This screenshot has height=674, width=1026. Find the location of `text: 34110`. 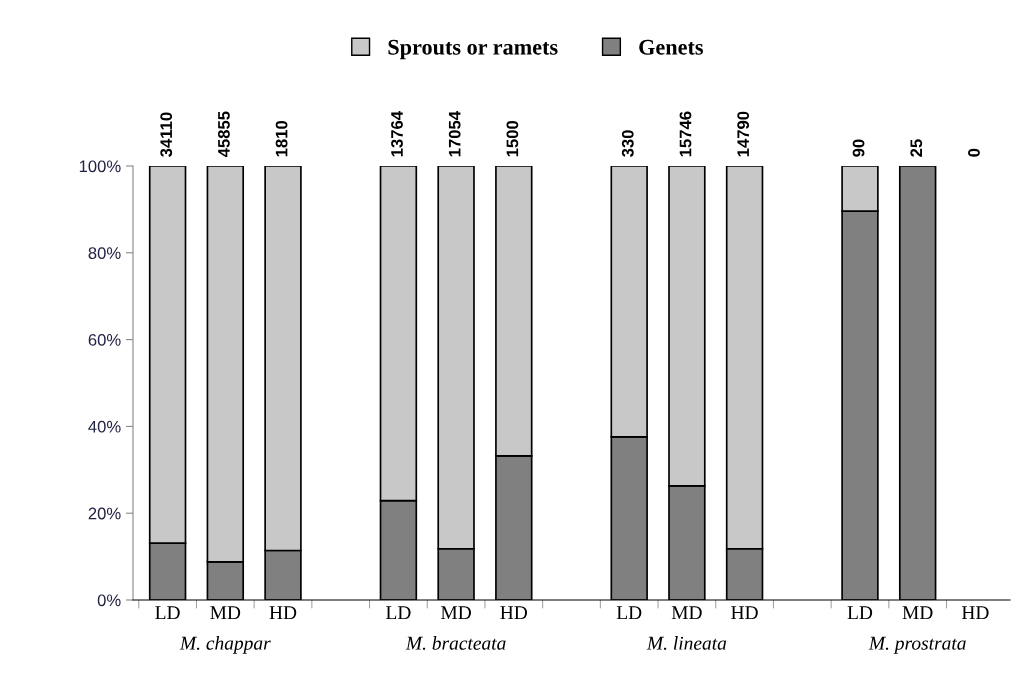

text: 34110 is located at coordinates (166, 134).